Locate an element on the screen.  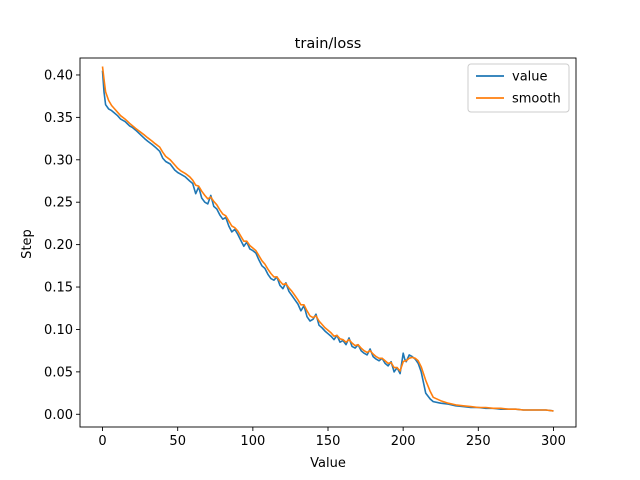
x-tick-label: 50 is located at coordinates (177, 441).